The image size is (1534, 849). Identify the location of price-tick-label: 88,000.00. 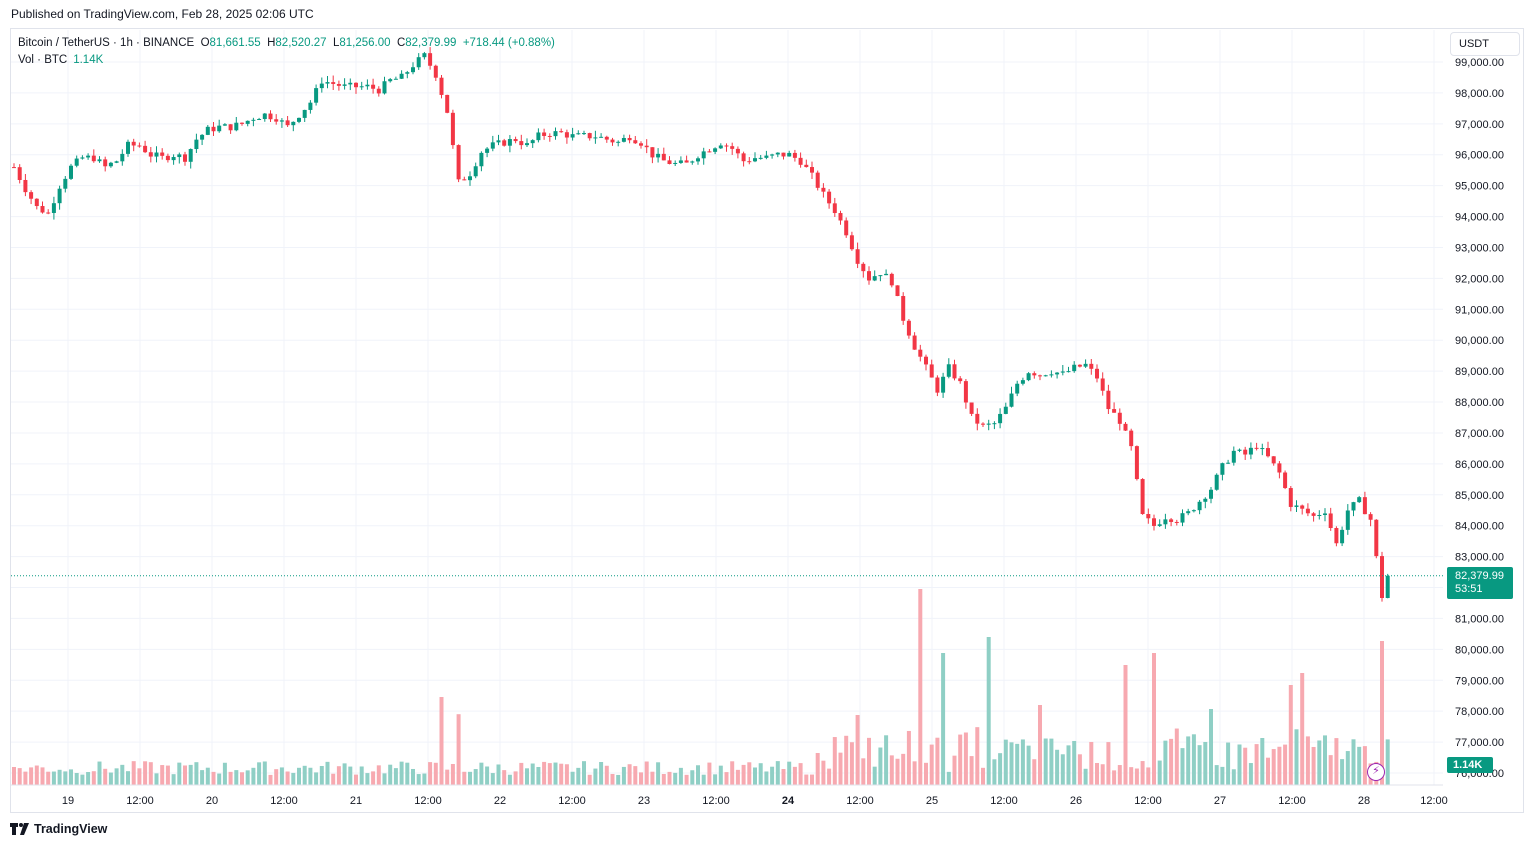
(1479, 403).